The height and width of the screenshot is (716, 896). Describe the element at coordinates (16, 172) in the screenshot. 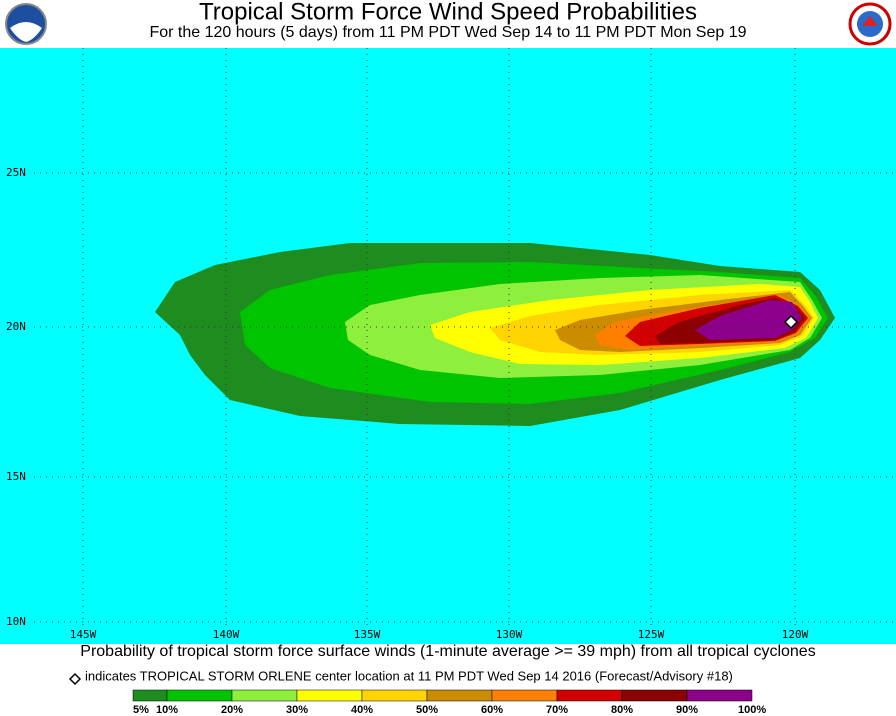

I see `lat-label: 25N` at that location.